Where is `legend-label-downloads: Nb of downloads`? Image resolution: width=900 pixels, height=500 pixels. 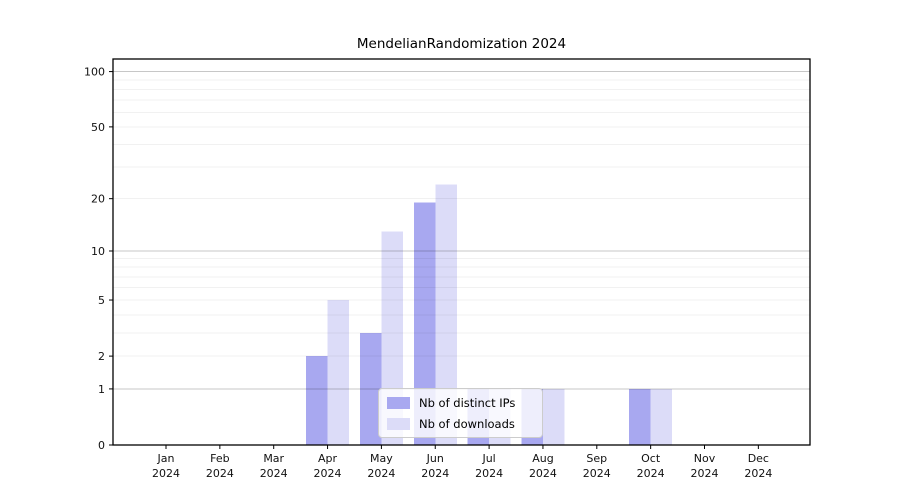 legend-label-downloads: Nb of downloads is located at coordinates (467, 424).